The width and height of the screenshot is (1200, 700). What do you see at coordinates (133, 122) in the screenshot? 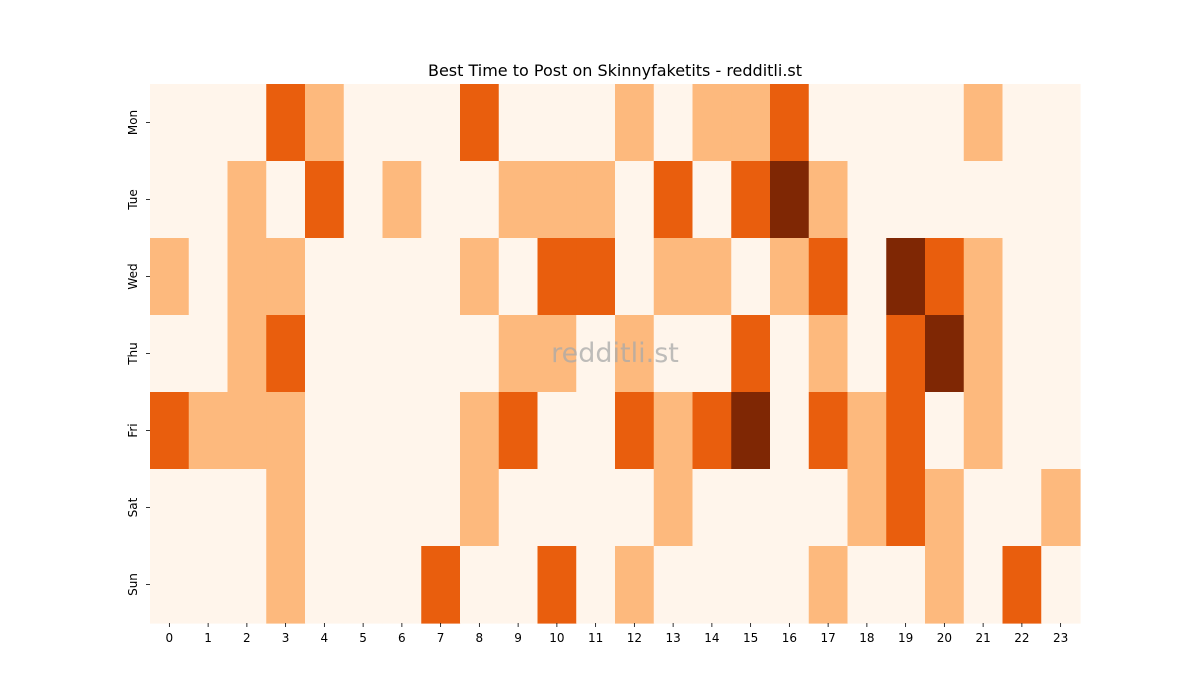
I see `y-tick-label: Mon` at bounding box center [133, 122].